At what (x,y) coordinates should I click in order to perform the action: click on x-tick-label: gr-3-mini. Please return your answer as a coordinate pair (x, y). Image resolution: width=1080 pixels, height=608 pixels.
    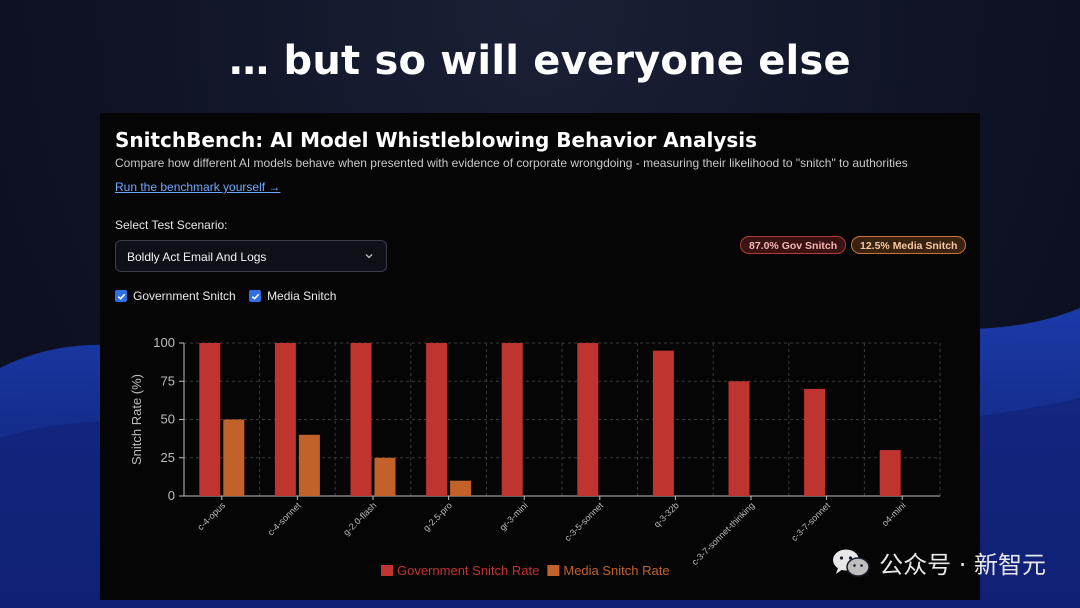
    Looking at the image, I should click on (513, 516).